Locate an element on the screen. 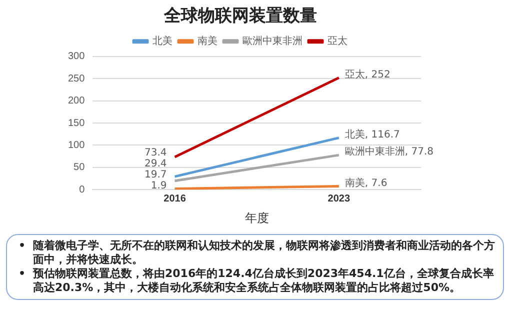 The height and width of the screenshot is (324, 511). data-label: 19.7 is located at coordinates (155, 174).